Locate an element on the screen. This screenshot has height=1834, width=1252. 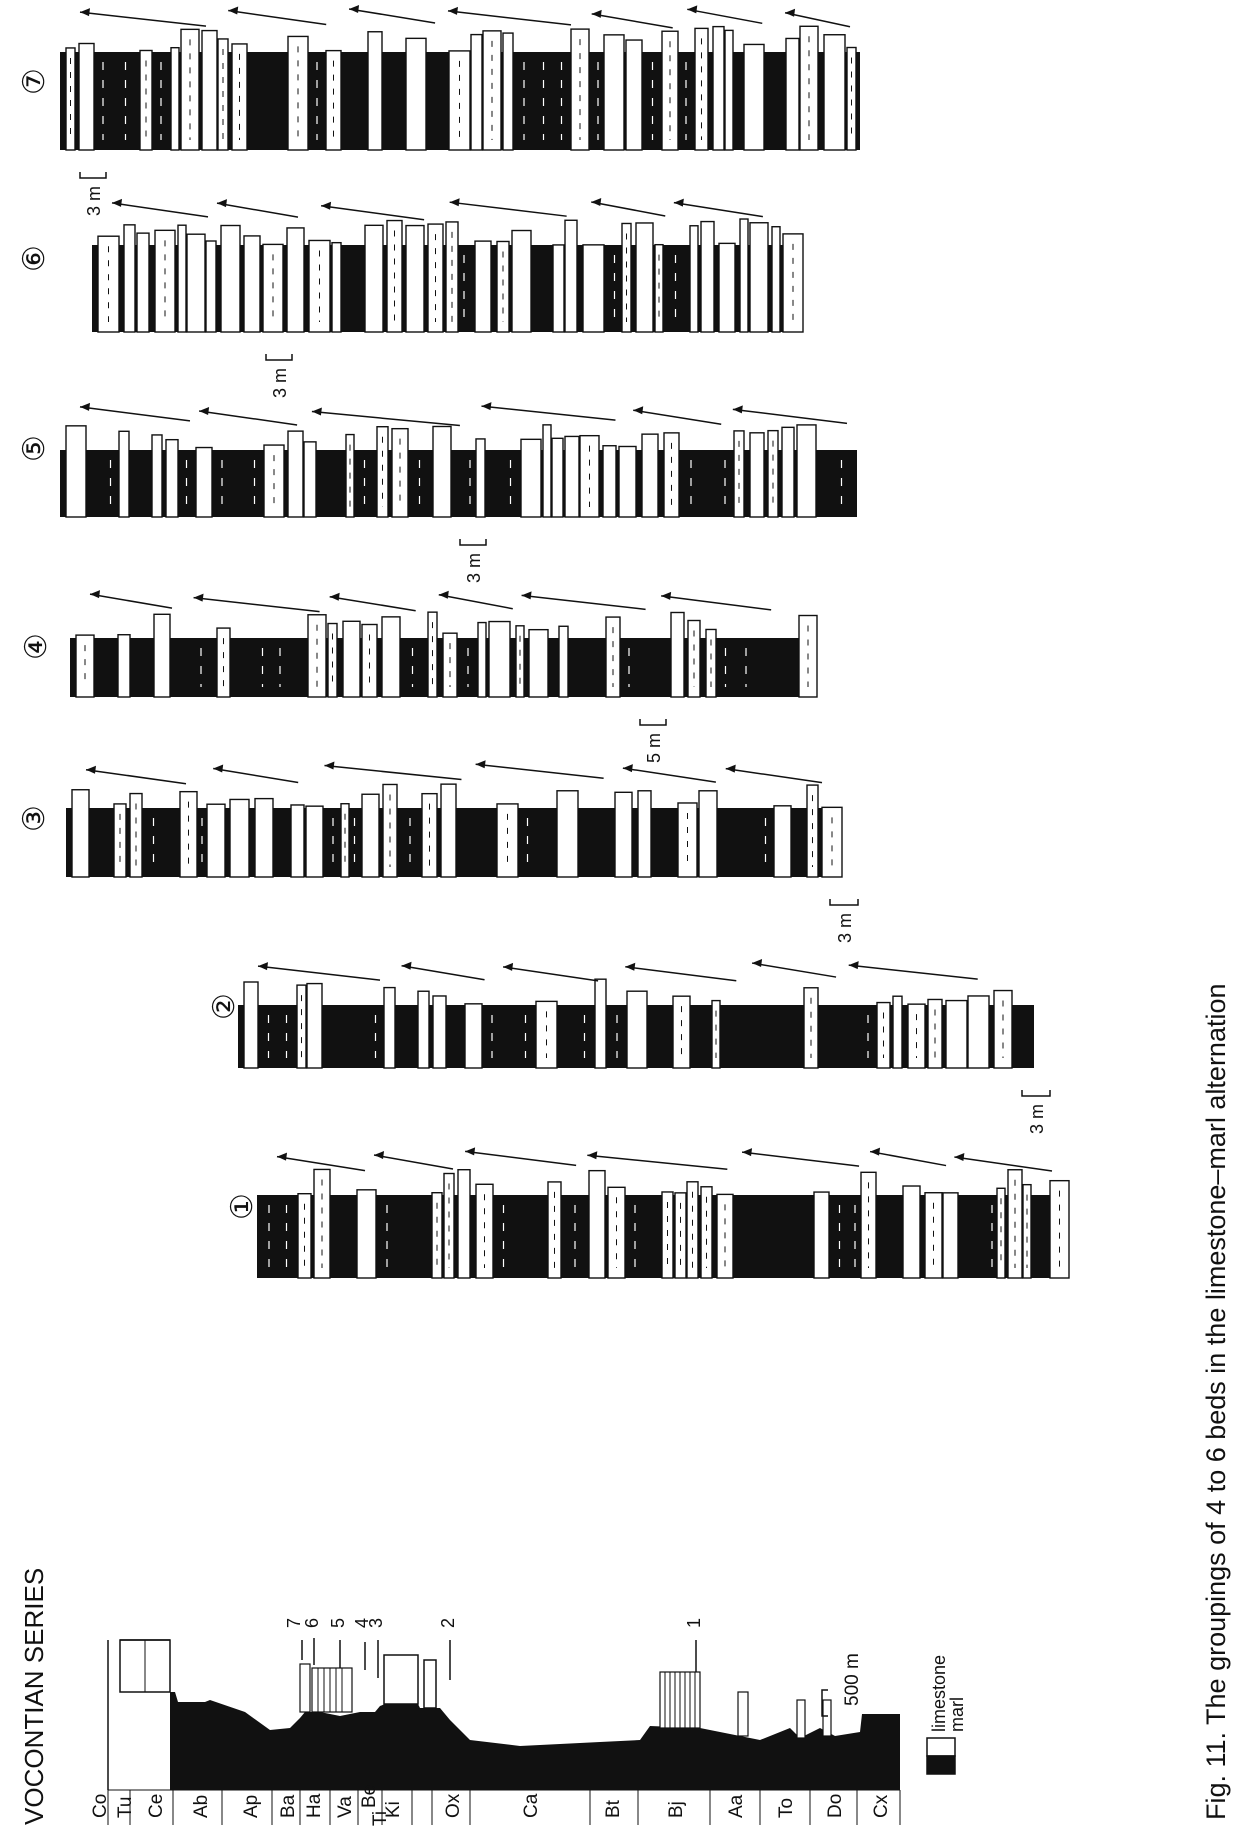
section-label-group: ④ is located at coordinates (36, 646).